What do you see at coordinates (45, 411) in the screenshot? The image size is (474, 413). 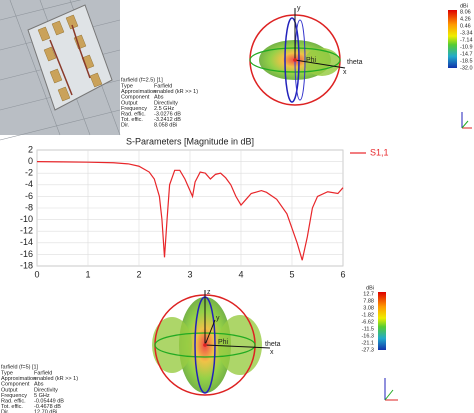 I see `info-value: 12.70 dBi` at bounding box center [45, 411].